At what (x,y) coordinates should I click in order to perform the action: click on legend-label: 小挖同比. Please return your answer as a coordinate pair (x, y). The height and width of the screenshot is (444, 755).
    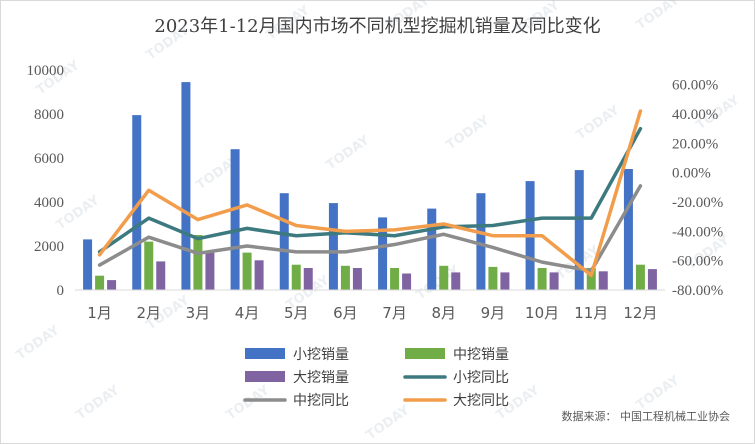
    Looking at the image, I should click on (481, 378).